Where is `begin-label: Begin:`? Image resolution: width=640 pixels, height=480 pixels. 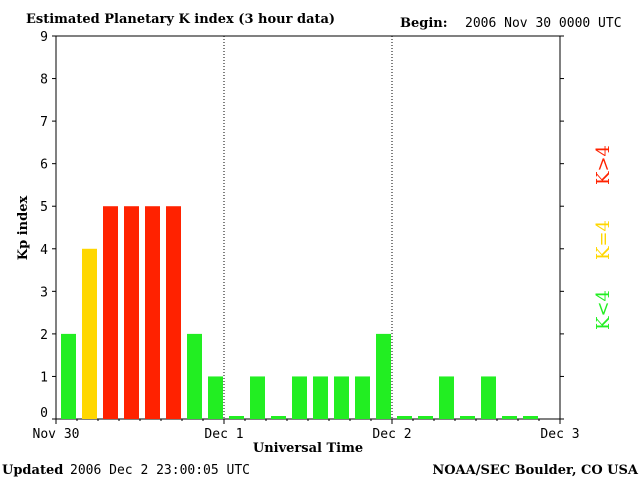 begin-label: Begin: is located at coordinates (424, 23).